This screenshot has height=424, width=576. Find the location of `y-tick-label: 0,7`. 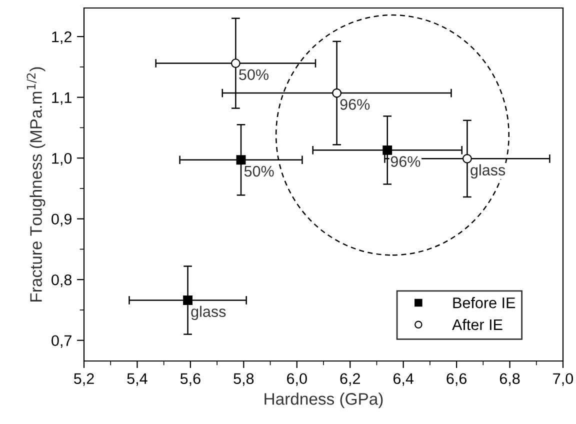

y-tick-label: 0,7 is located at coordinates (62, 341).